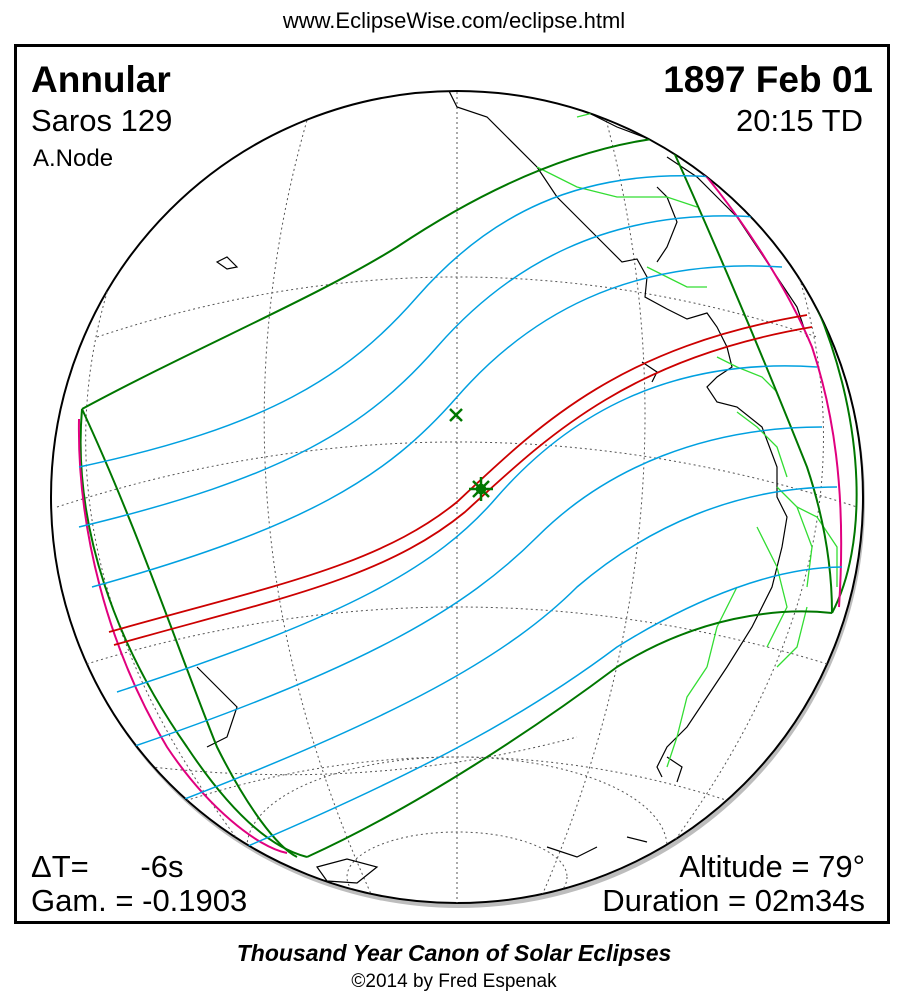 The height and width of the screenshot is (1004, 908). I want to click on green-star-icon, so click(481, 489).